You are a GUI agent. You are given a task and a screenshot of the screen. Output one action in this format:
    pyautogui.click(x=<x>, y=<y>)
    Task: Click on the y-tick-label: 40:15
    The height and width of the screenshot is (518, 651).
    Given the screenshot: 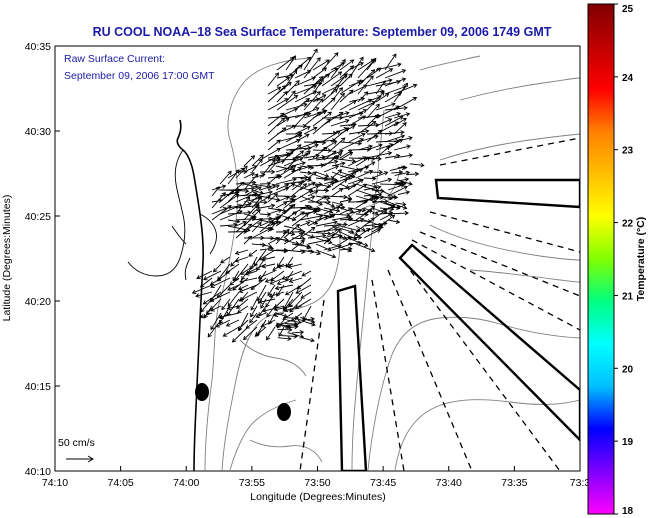 What is the action you would take?
    pyautogui.click(x=38, y=387)
    